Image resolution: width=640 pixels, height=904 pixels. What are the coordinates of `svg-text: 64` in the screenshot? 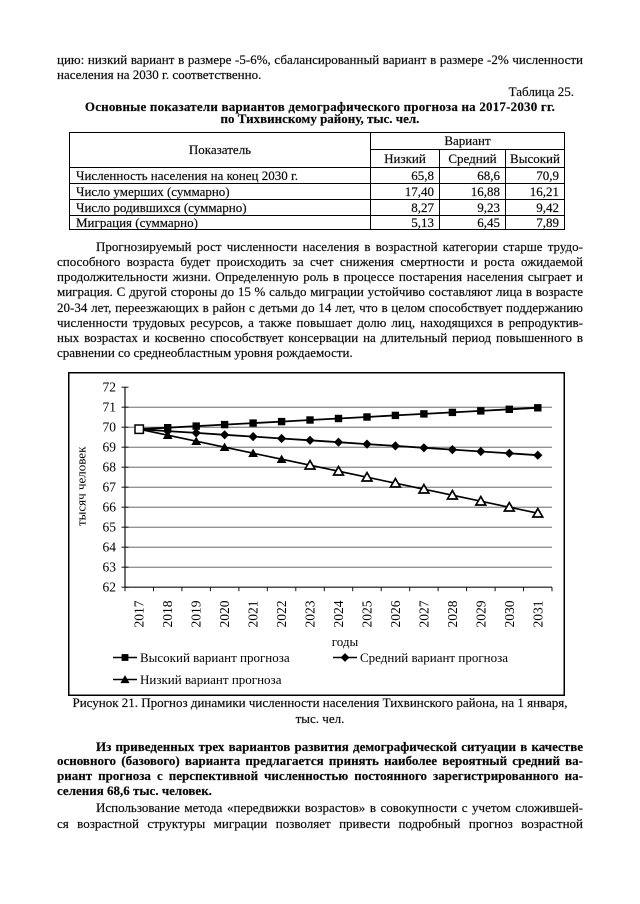 It's located at (110, 547).